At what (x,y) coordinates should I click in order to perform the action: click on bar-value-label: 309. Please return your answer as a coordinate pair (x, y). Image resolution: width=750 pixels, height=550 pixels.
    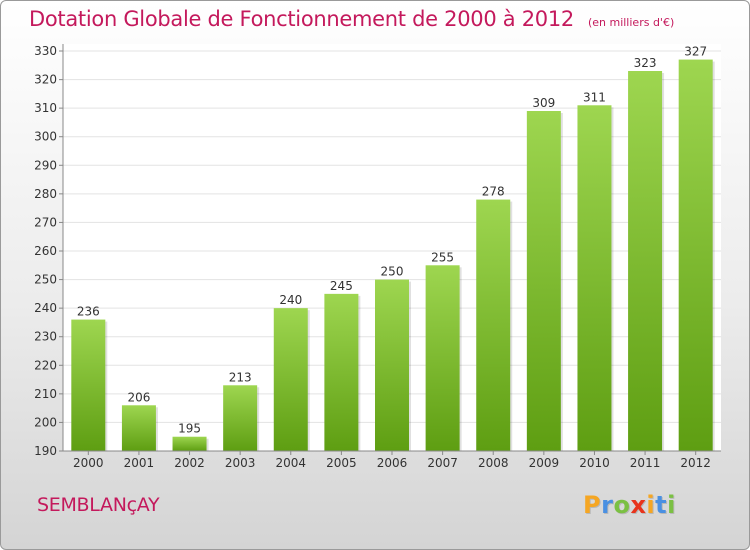
    Looking at the image, I should click on (543, 103).